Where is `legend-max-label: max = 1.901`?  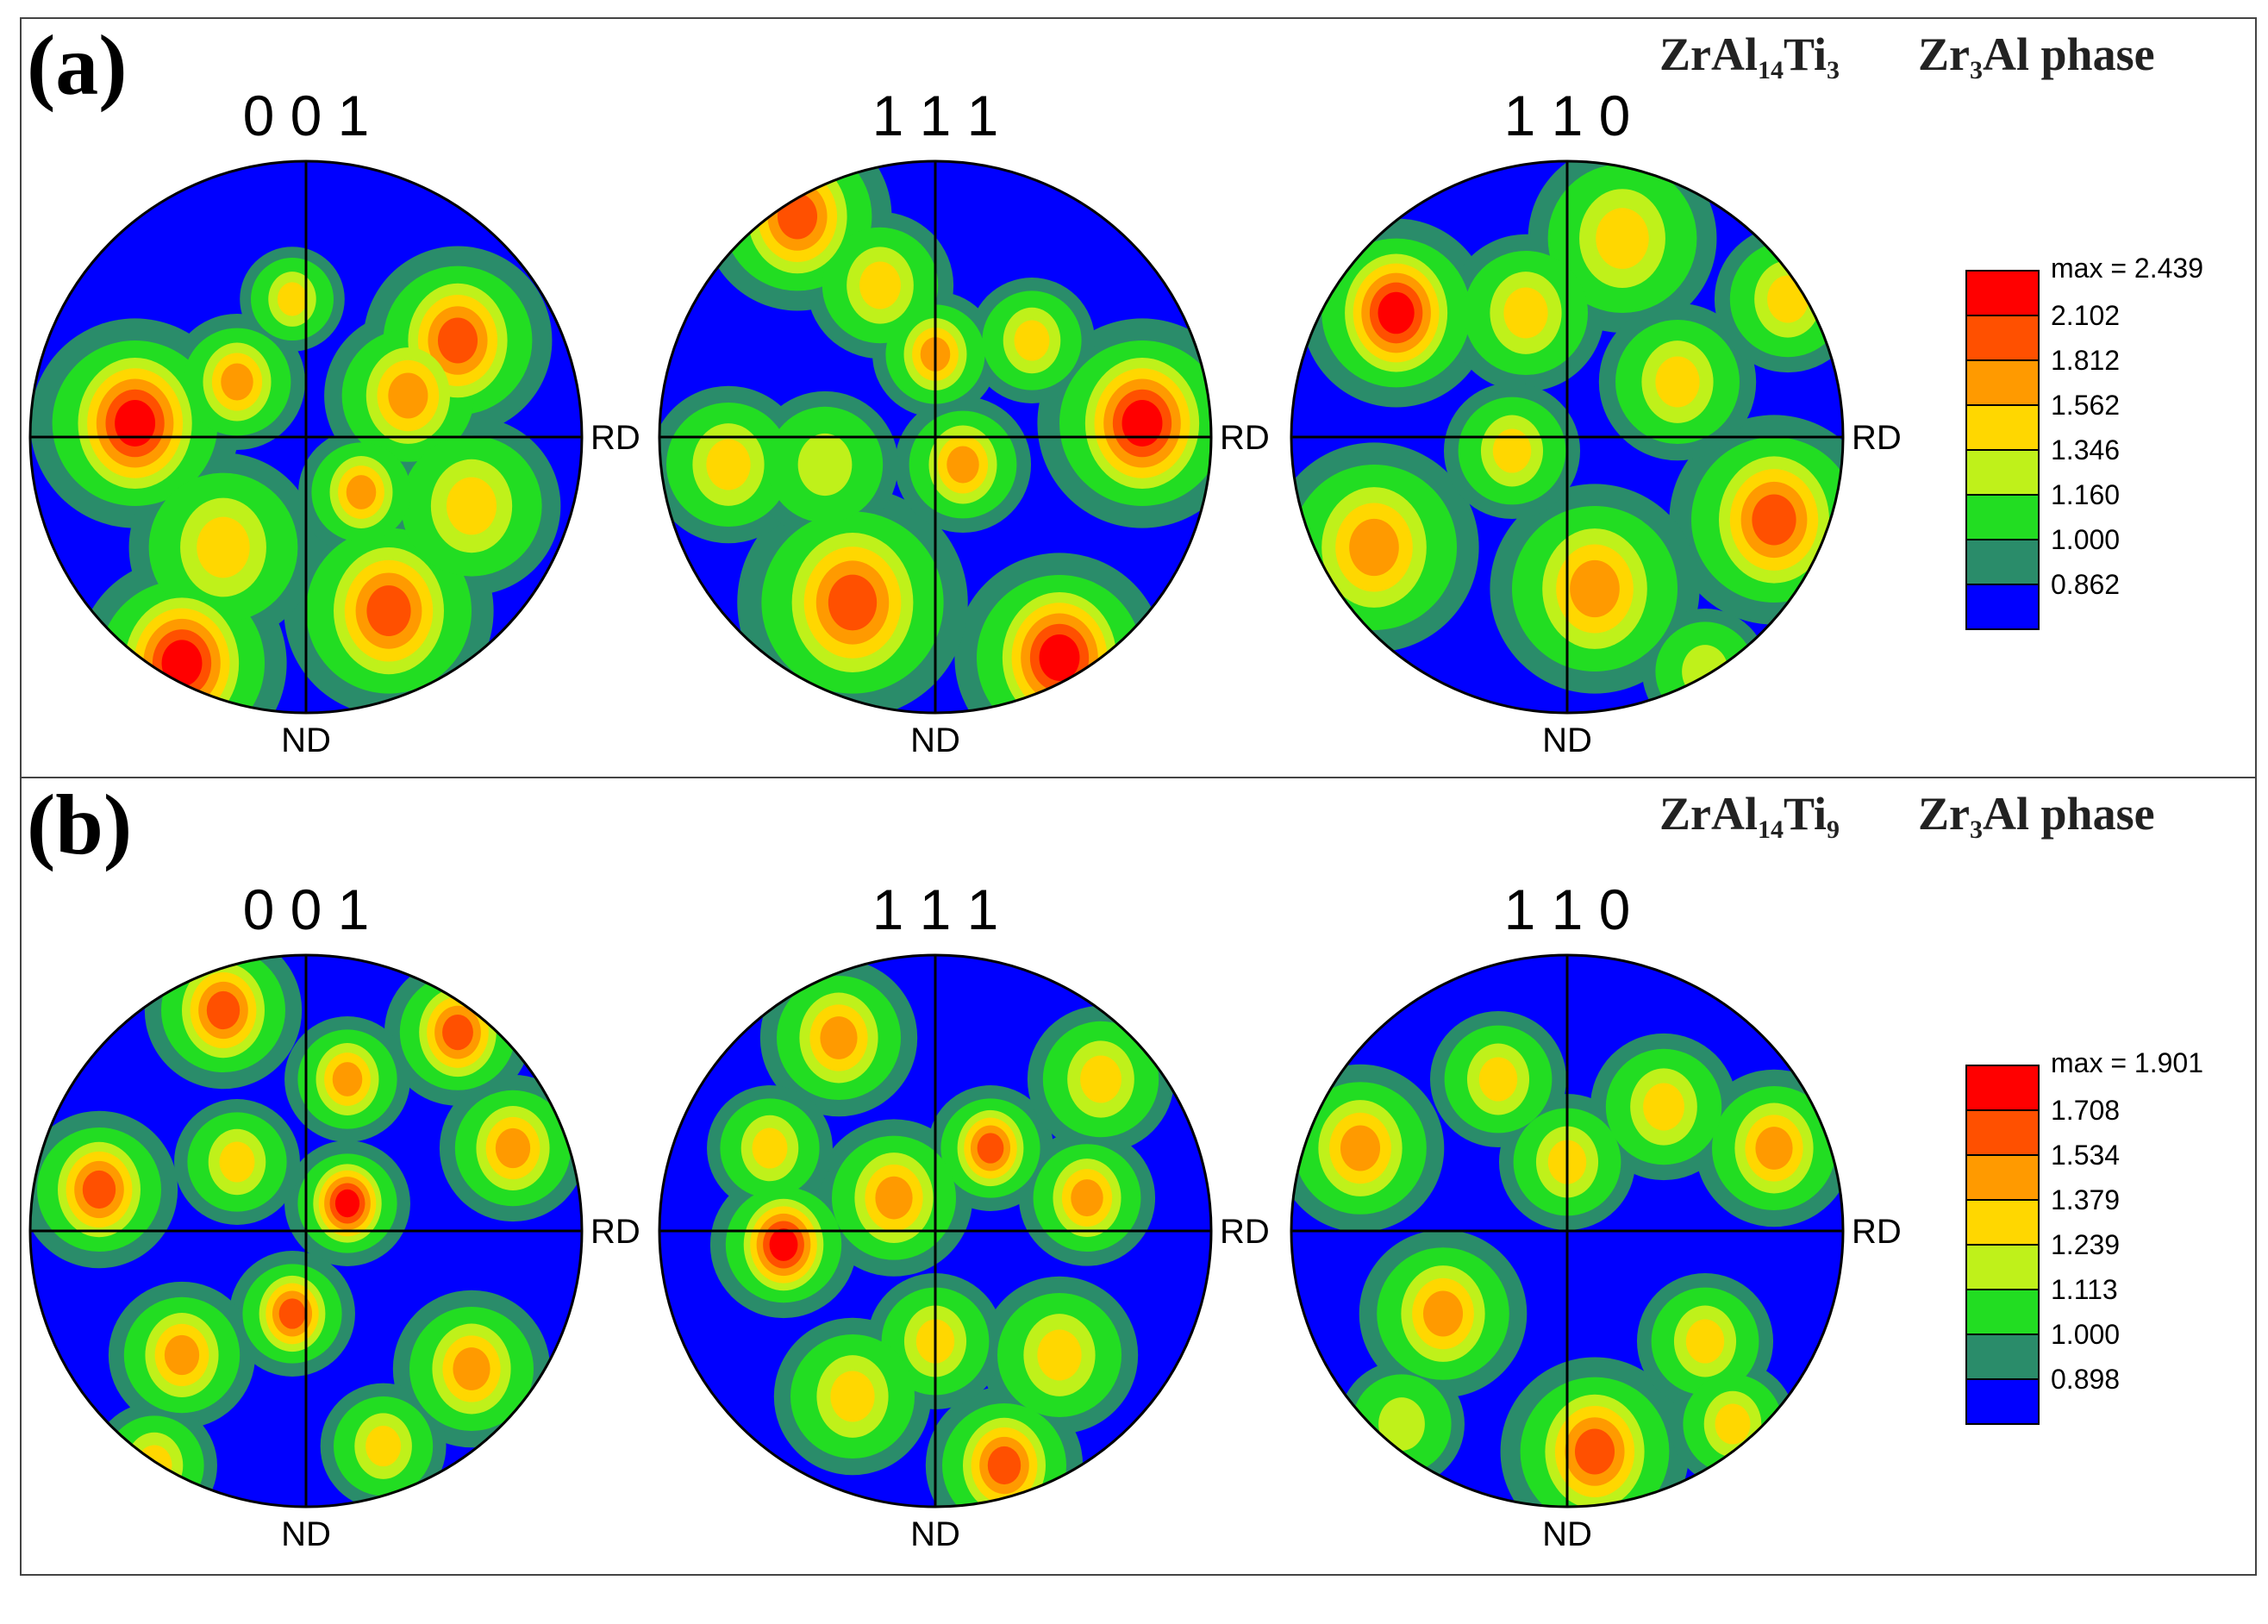
legend-max-label: max = 1.901 is located at coordinates (2127, 1063).